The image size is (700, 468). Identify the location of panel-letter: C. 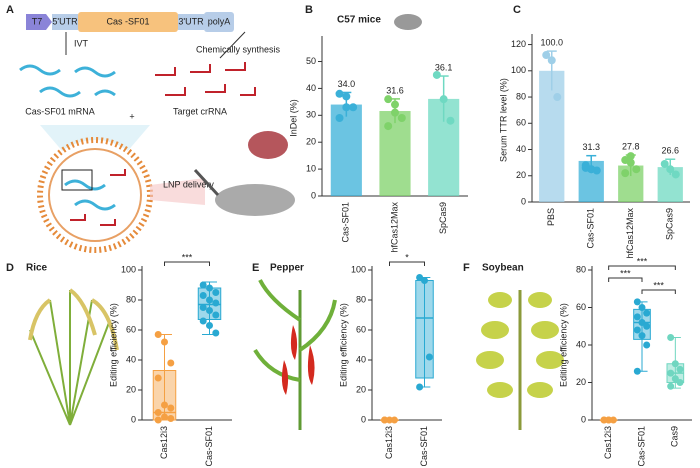
(517, 10).